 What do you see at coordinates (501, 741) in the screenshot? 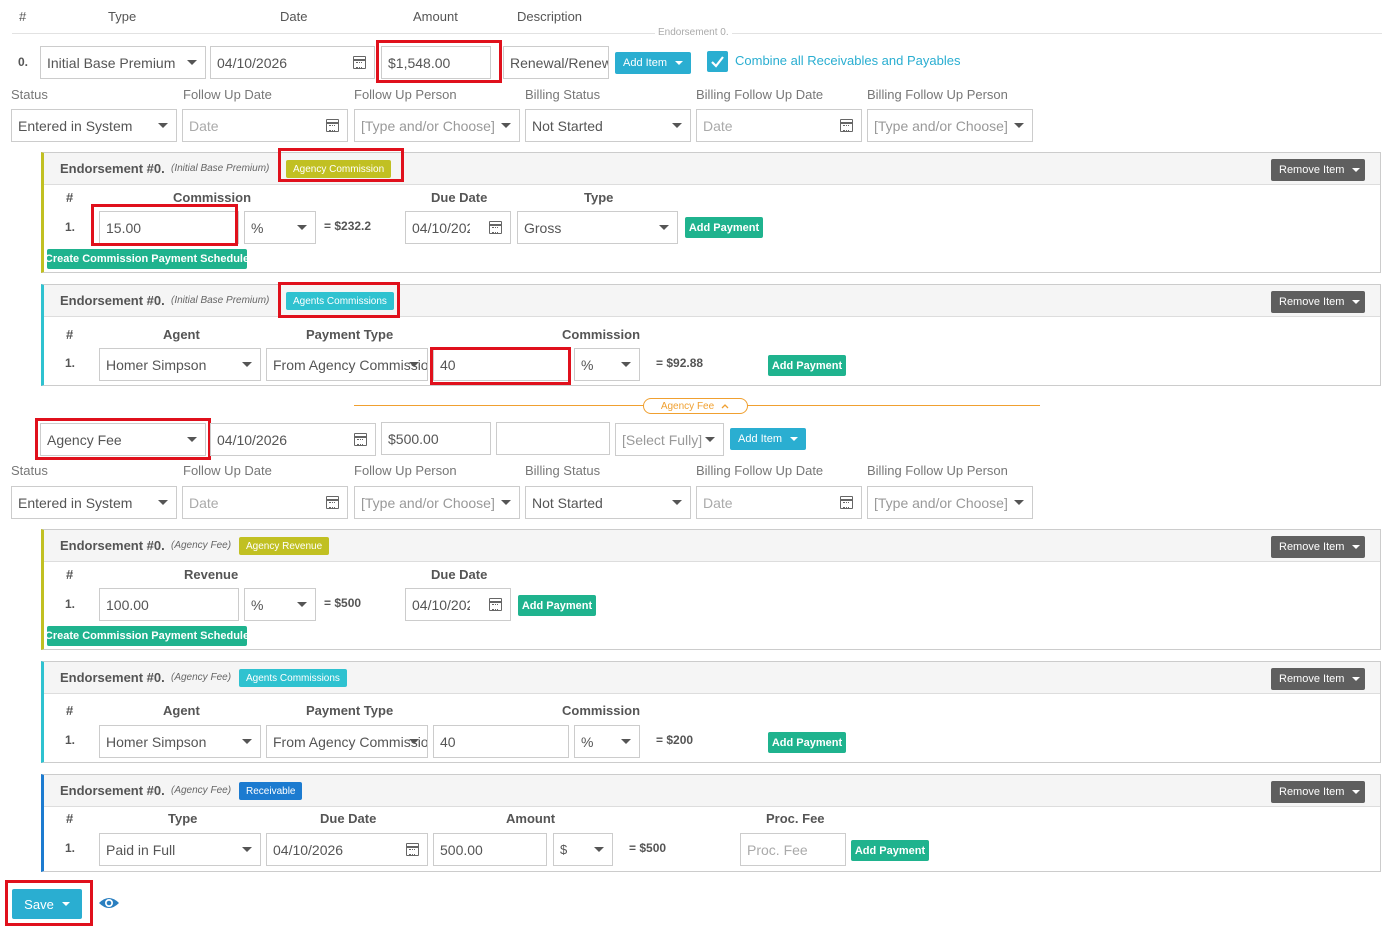
I see `agent-commission-input: 40` at bounding box center [501, 741].